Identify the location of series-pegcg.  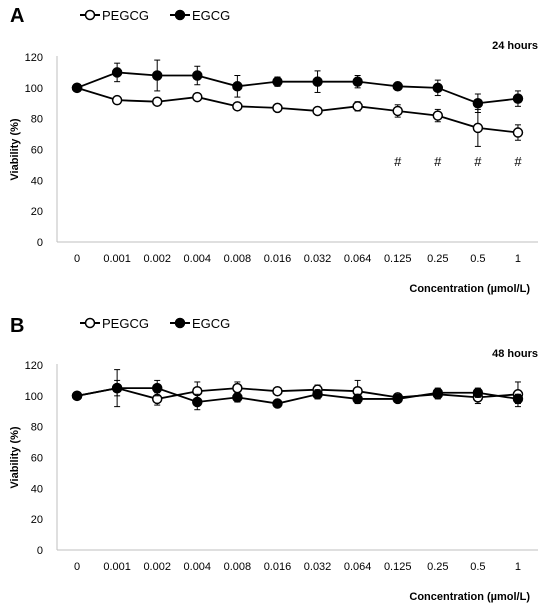
(297, 114).